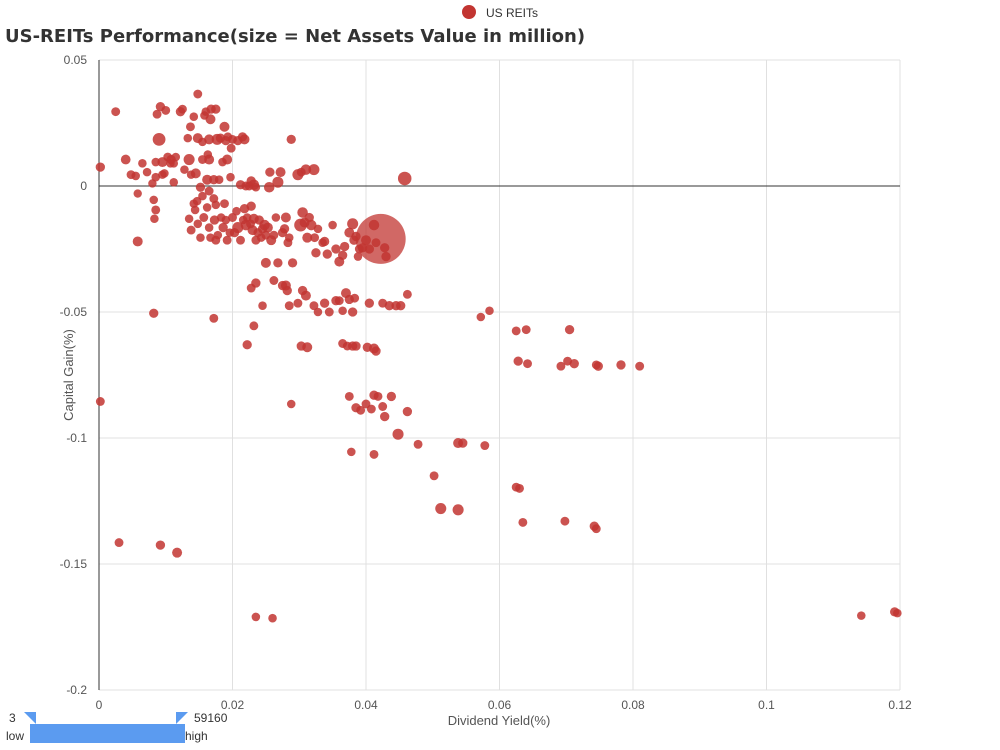  What do you see at coordinates (500, 12) in the screenshot?
I see `legend: US REITs` at bounding box center [500, 12].